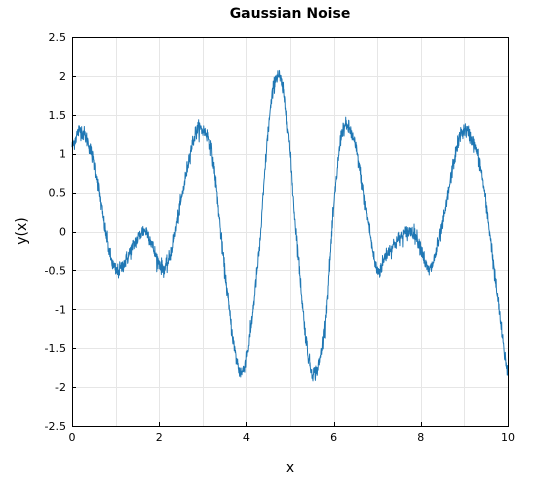 This screenshot has width=560, height=480. Describe the element at coordinates (62, 154) in the screenshot. I see `y-tick-label: 1` at that location.